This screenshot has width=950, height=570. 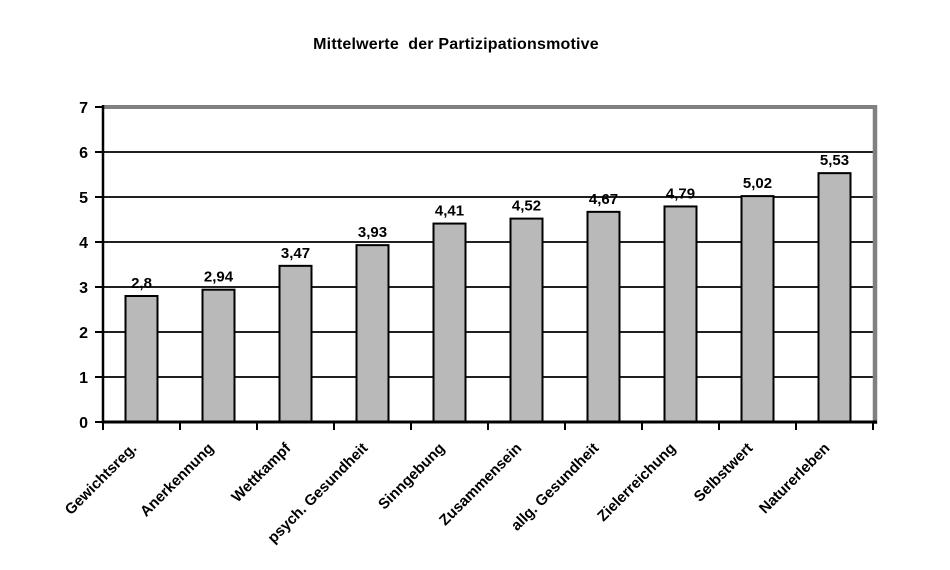 What do you see at coordinates (101, 479) in the screenshot?
I see `category-label: Gewichtsreg.` at bounding box center [101, 479].